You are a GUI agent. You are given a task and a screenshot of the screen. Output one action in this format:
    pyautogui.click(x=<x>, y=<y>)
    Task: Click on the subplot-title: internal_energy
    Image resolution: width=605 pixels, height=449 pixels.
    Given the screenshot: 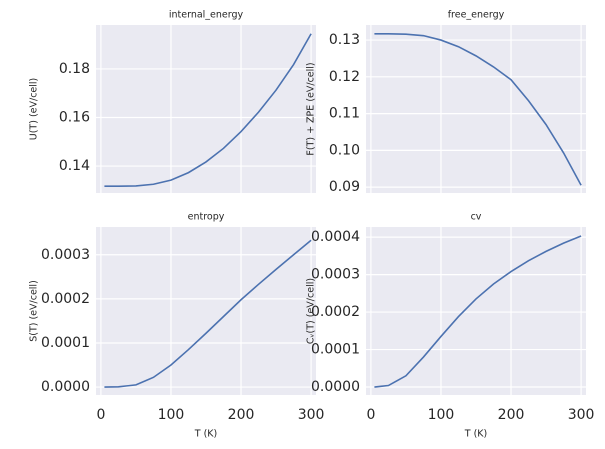 What is the action you would take?
    pyautogui.click(x=206, y=15)
    